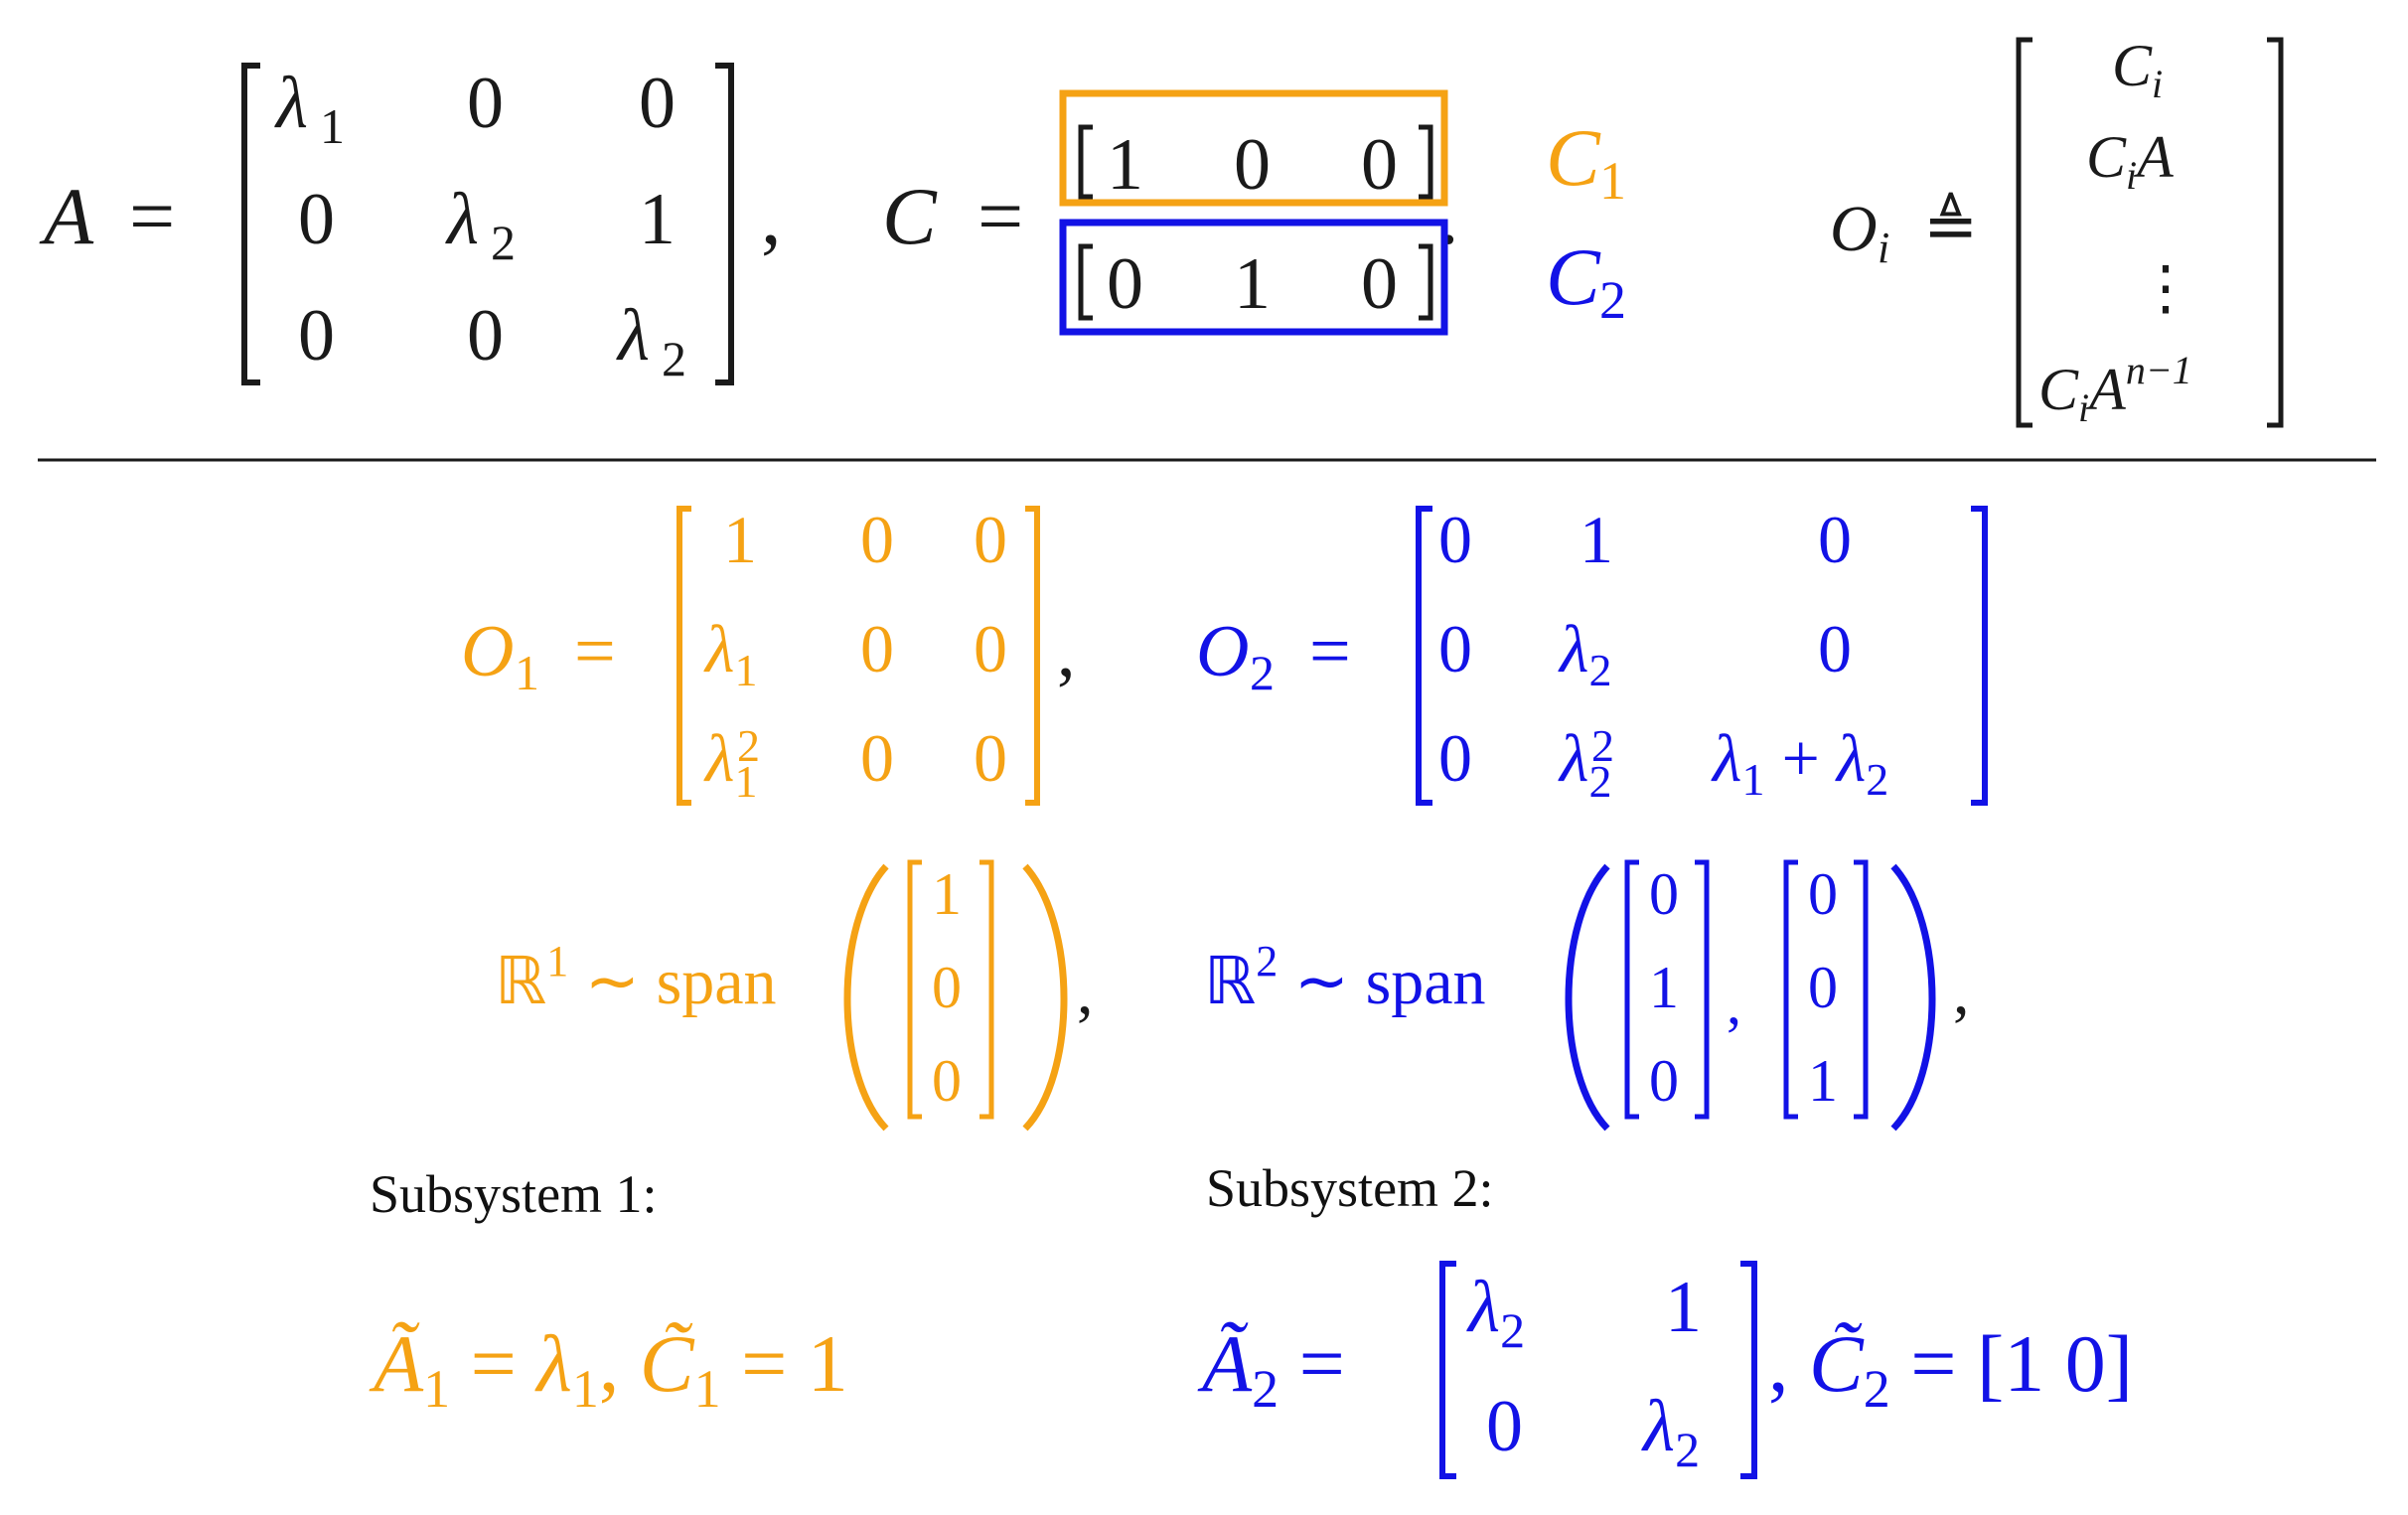  I want to click on A2-right-bracket, so click(1749, 1370).